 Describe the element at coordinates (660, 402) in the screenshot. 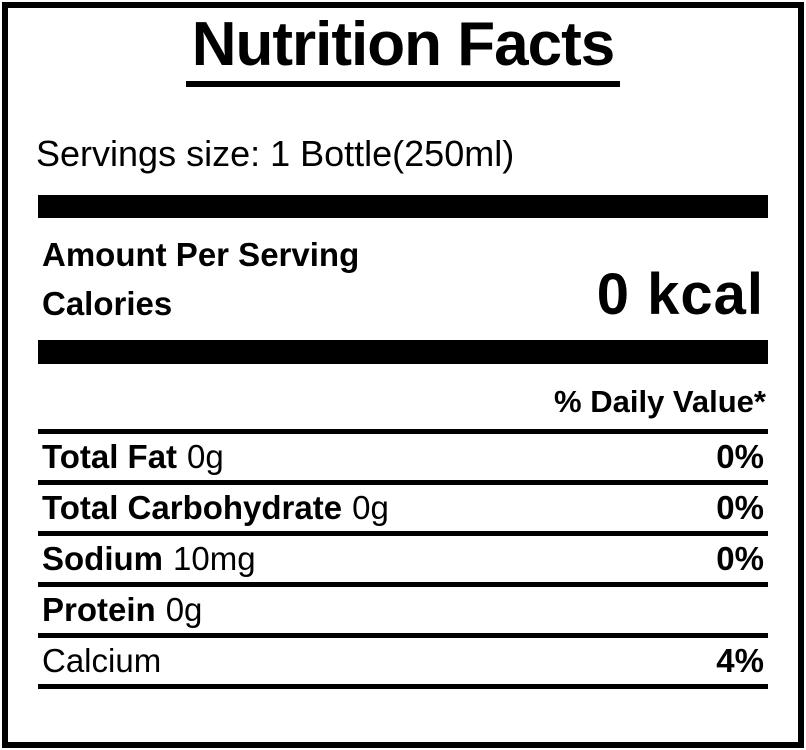

I see `daily-value-header: % Daily Value*` at that location.